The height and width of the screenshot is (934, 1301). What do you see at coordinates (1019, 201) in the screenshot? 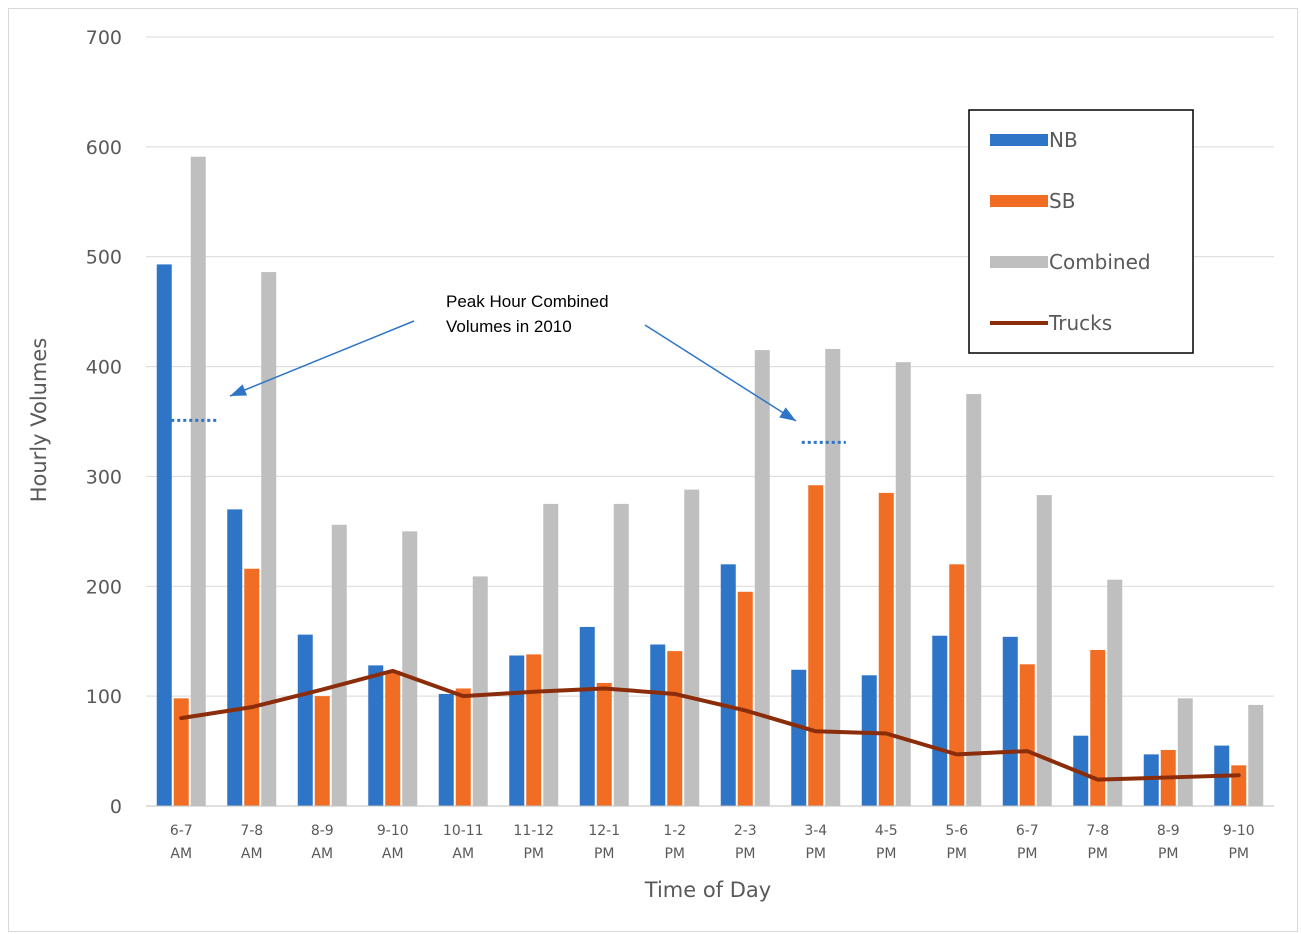
I see `legend-swatch-sb` at bounding box center [1019, 201].